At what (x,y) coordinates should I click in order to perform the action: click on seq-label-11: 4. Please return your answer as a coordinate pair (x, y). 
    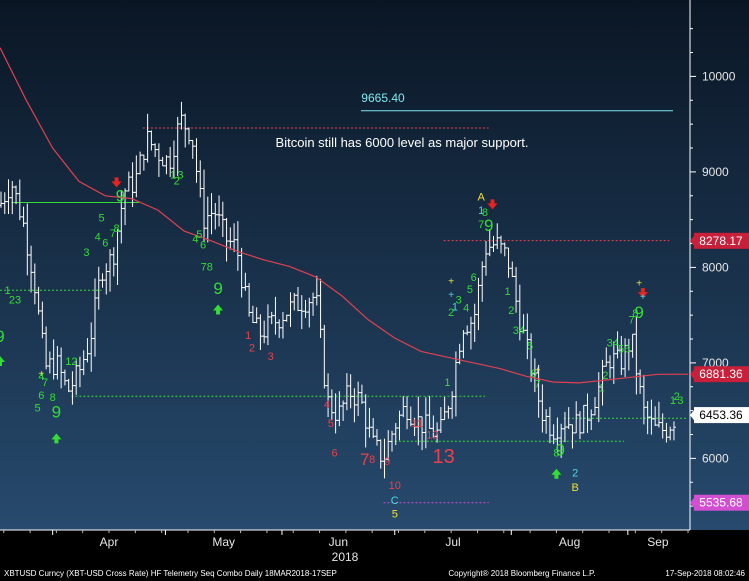
    Looking at the image, I should click on (98, 238).